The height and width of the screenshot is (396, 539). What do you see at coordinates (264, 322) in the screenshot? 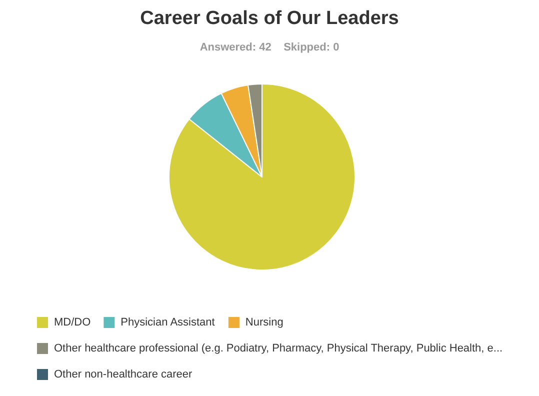
I see `legend-label: Nursing` at bounding box center [264, 322].